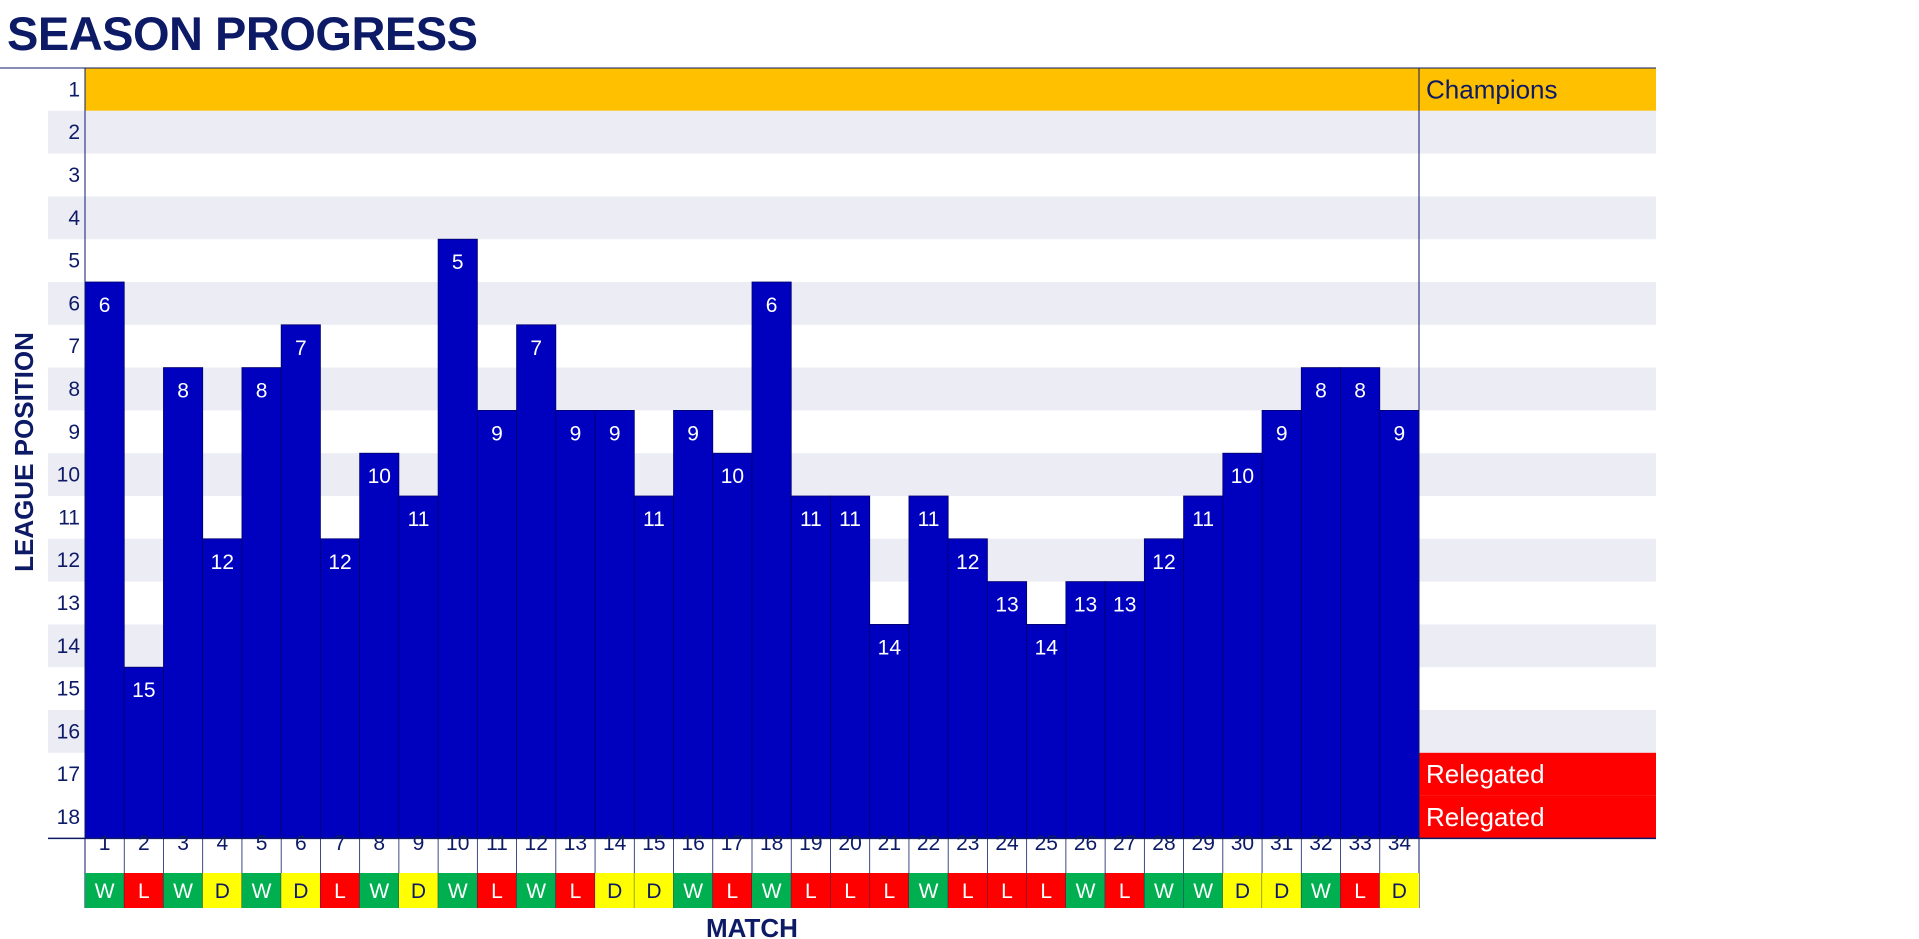  What do you see at coordinates (74, 389) in the screenshot?
I see `y-tick-label: 8` at bounding box center [74, 389].